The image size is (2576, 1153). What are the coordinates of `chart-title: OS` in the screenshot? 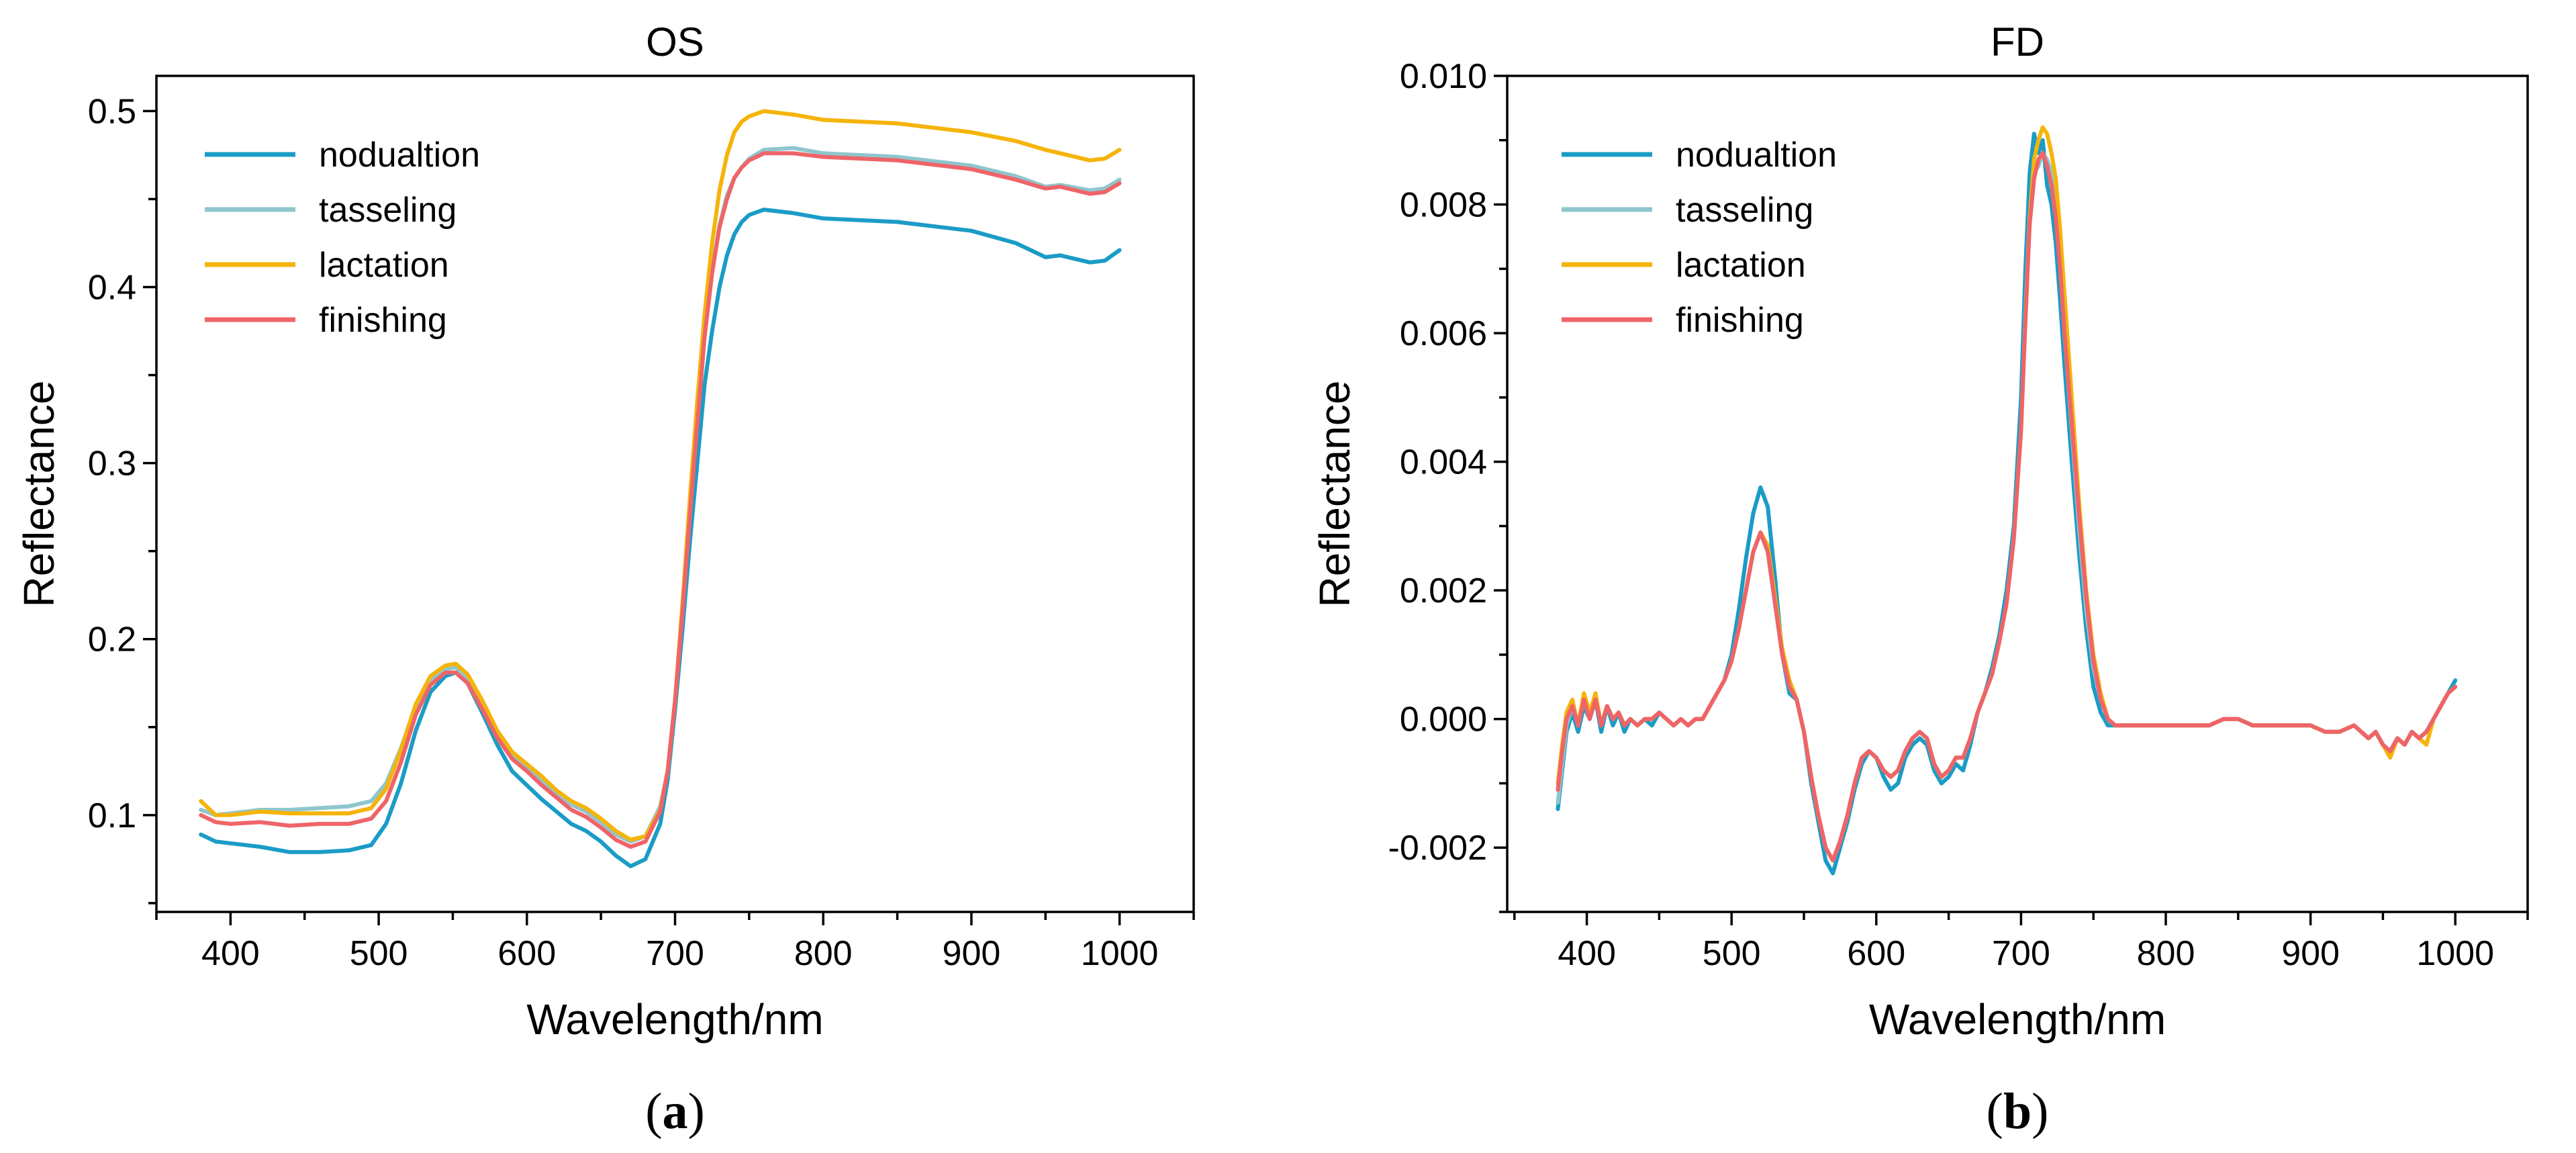 It's located at (675, 42).